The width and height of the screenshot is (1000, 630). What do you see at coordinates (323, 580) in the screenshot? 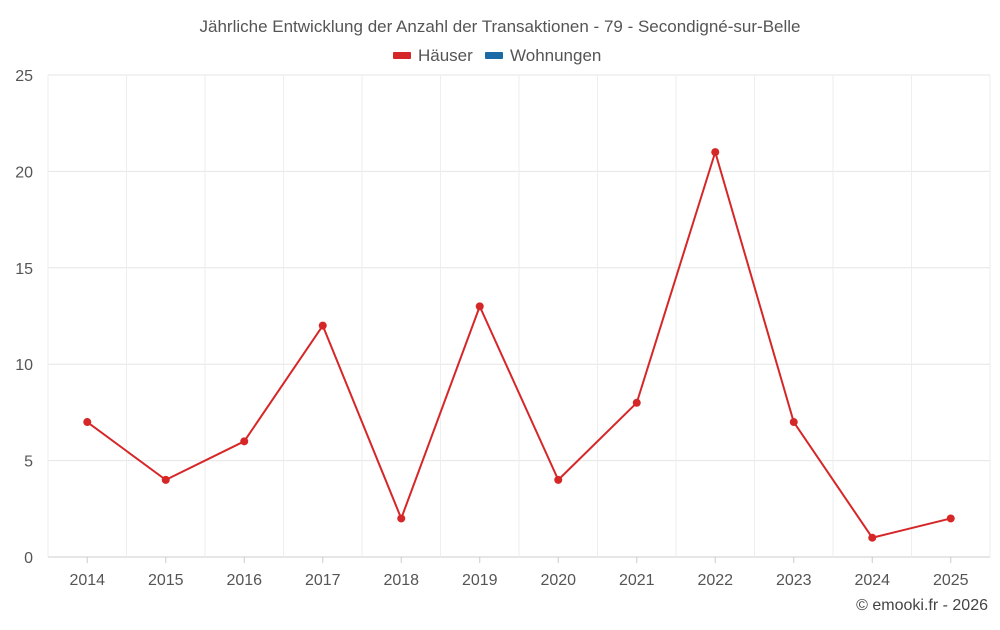
I see `x-tick-label: 2017` at bounding box center [323, 580].